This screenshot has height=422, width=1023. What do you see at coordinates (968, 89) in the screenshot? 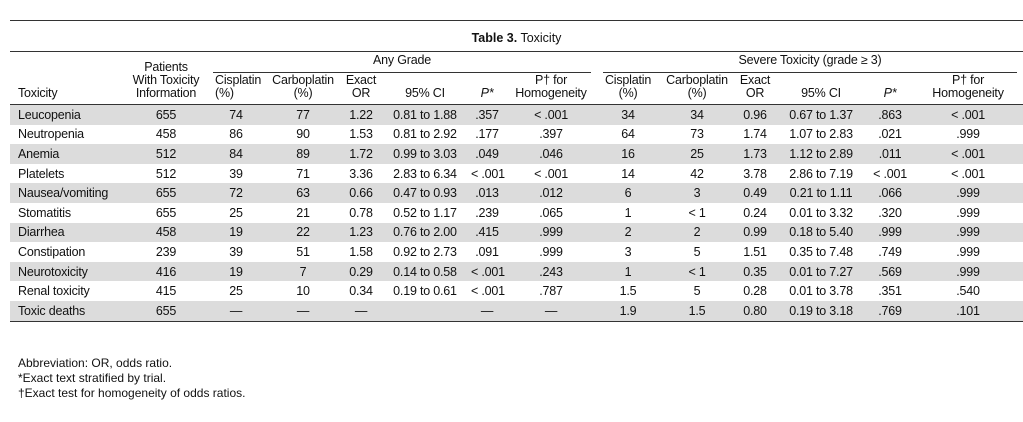
I see `column-header: P† for Homogeneity` at bounding box center [968, 89].